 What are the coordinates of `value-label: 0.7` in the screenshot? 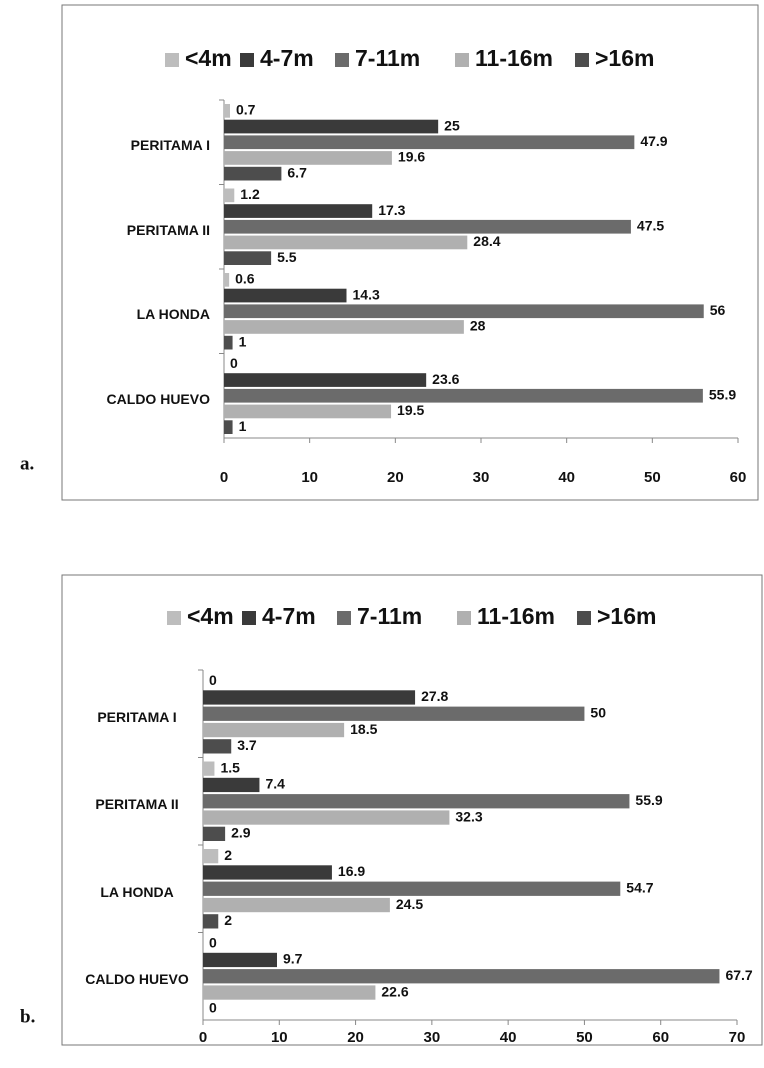 It's located at (246, 110).